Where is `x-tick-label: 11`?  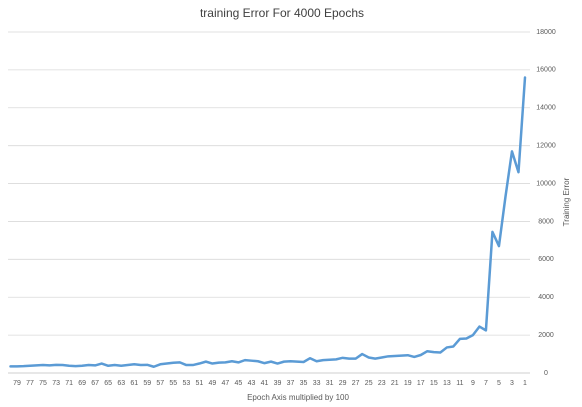
x-tick-label: 11 is located at coordinates (459, 383).